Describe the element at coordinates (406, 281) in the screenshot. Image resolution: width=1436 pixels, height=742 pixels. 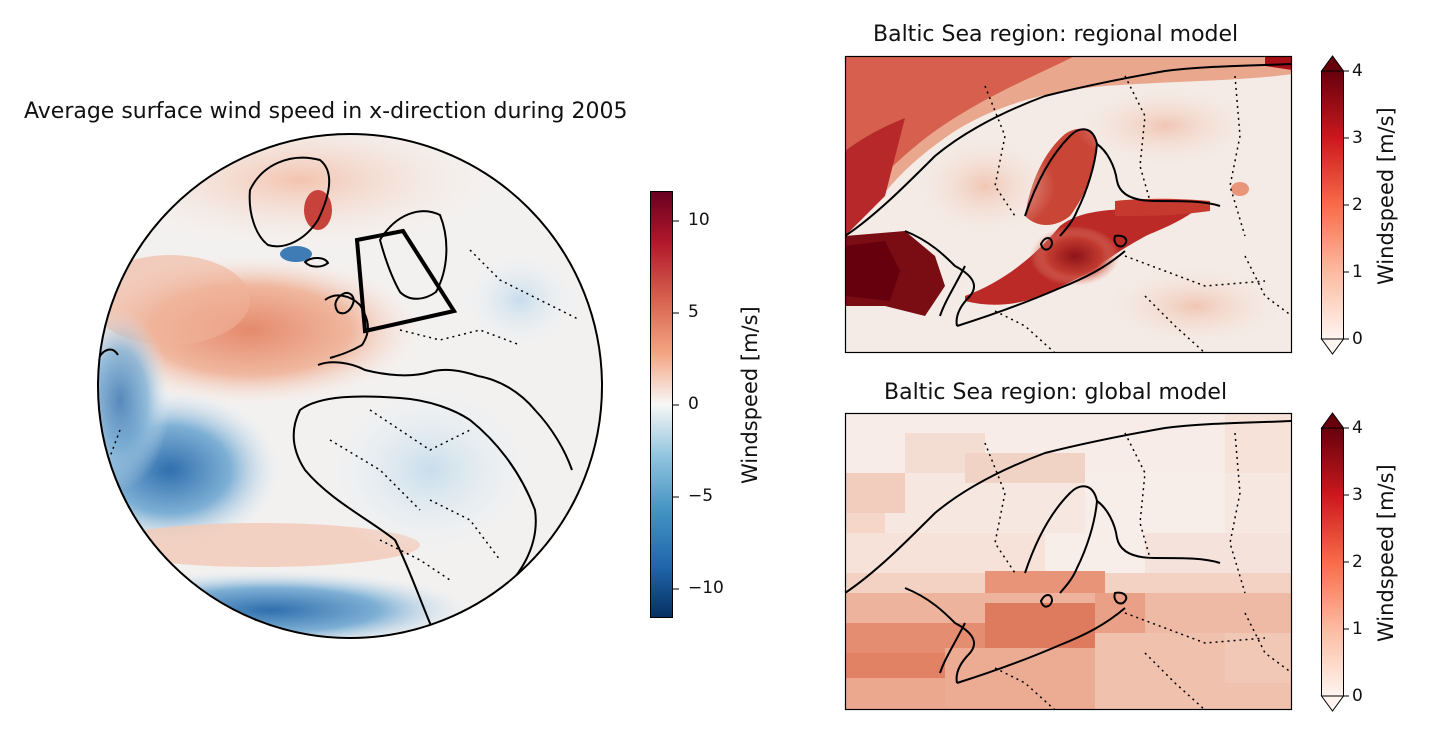
I see `baltic-region-box` at that location.